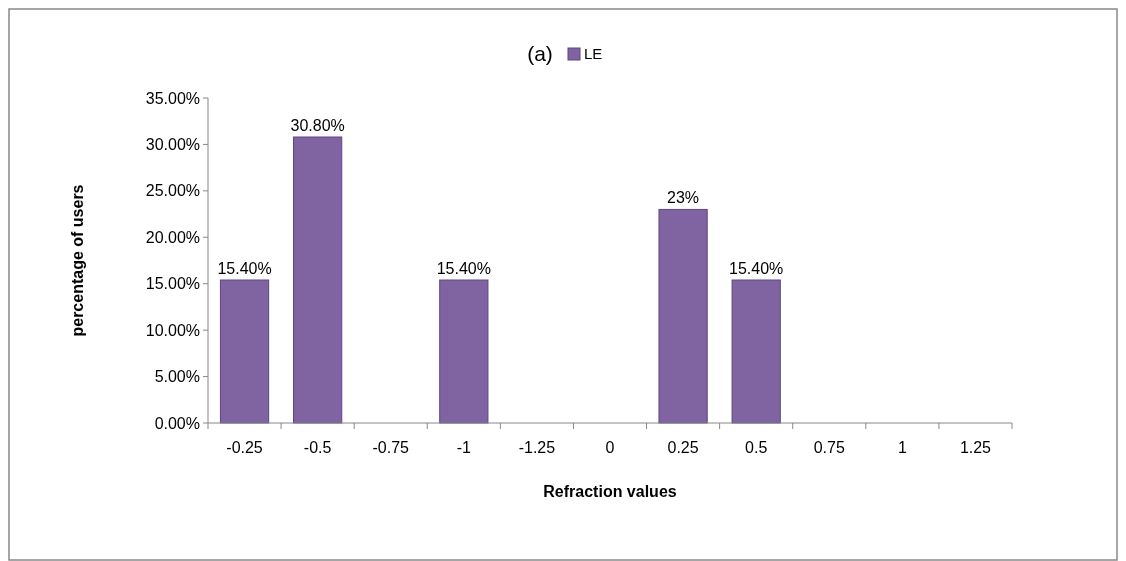 The image size is (1126, 561). I want to click on x-tick-label: -1.25, so click(537, 447).